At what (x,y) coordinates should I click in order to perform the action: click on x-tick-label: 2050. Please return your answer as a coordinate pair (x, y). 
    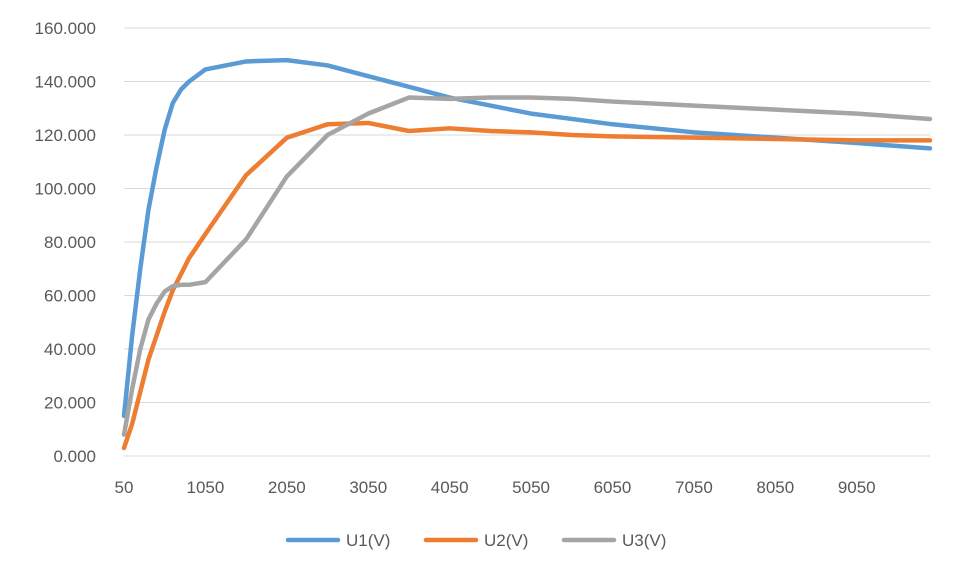
    Looking at the image, I should click on (287, 487).